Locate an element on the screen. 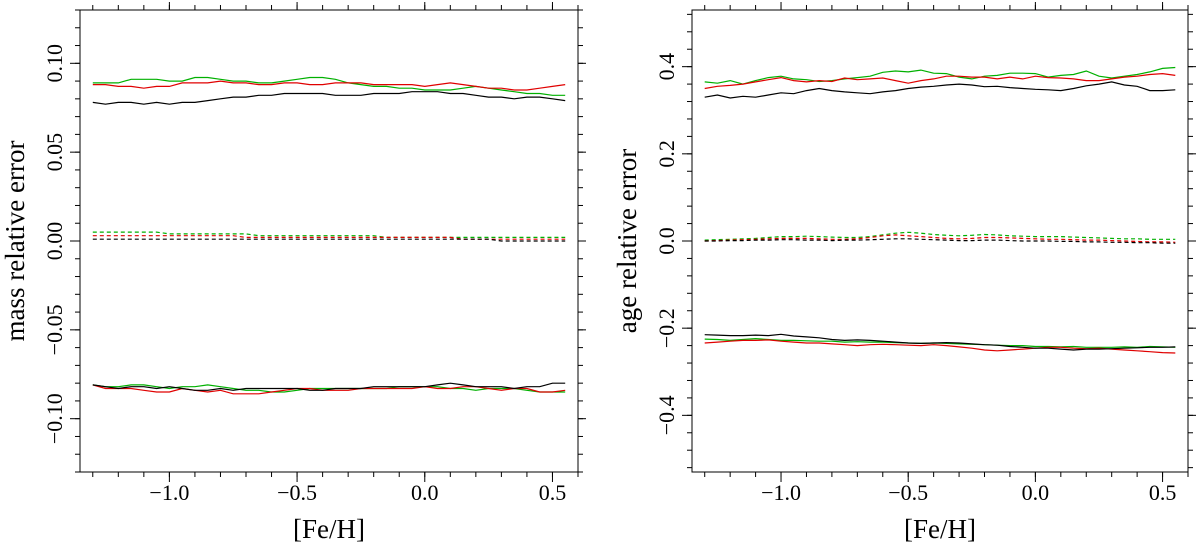  y-tick-label: −0.05 is located at coordinates (54, 329).